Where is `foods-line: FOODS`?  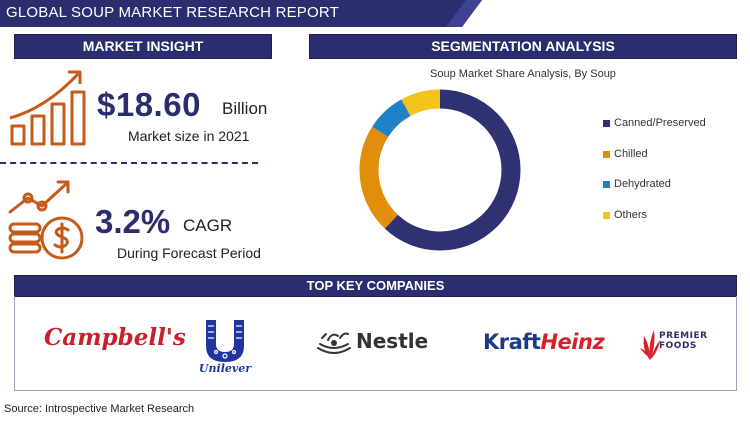 foods-line: FOODS is located at coordinates (678, 346).